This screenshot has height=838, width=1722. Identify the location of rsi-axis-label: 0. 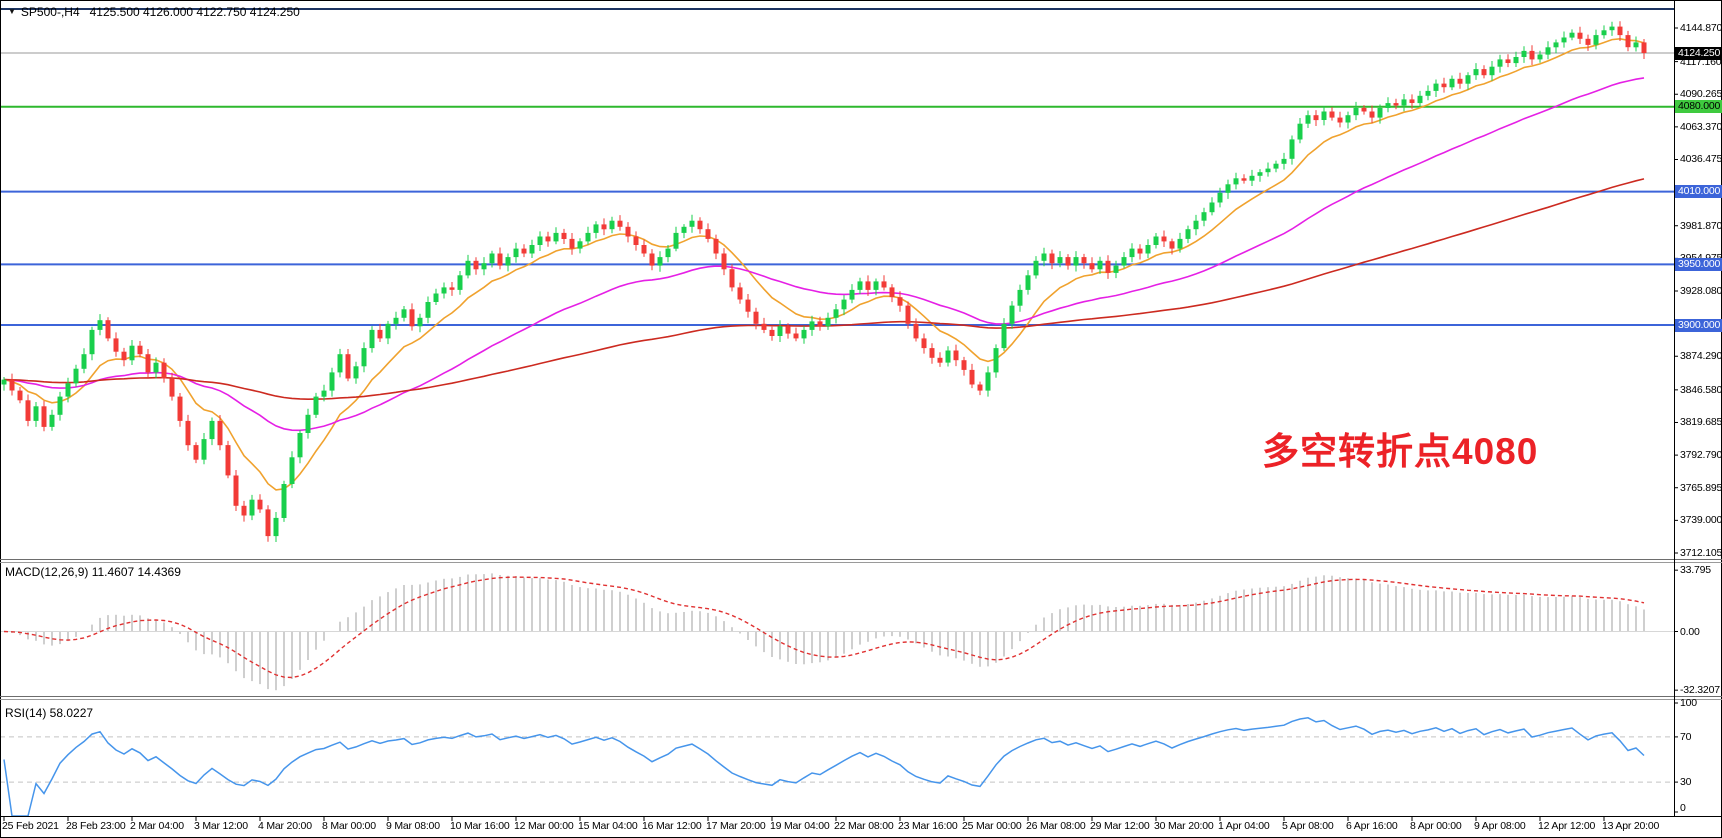
(1683, 808).